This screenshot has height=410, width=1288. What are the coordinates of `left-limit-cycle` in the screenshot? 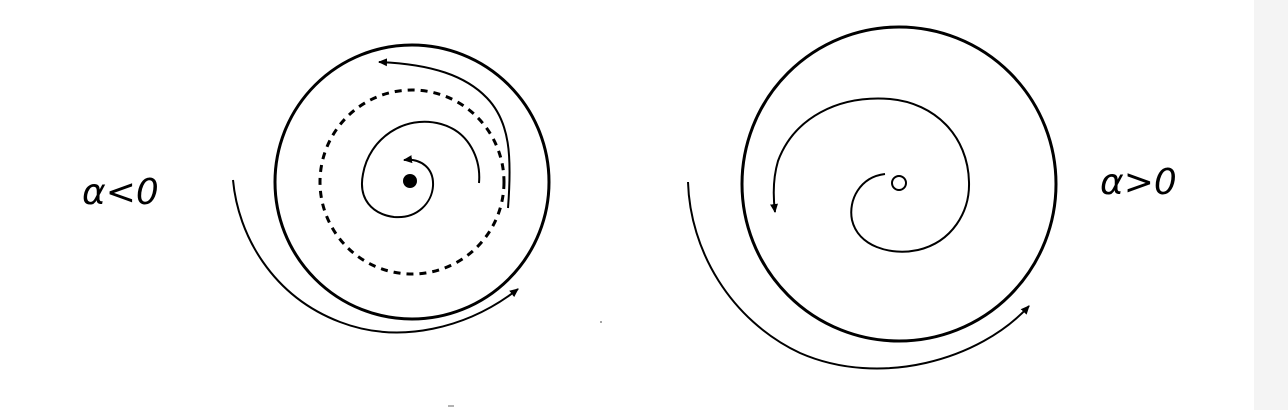 It's located at (412, 182).